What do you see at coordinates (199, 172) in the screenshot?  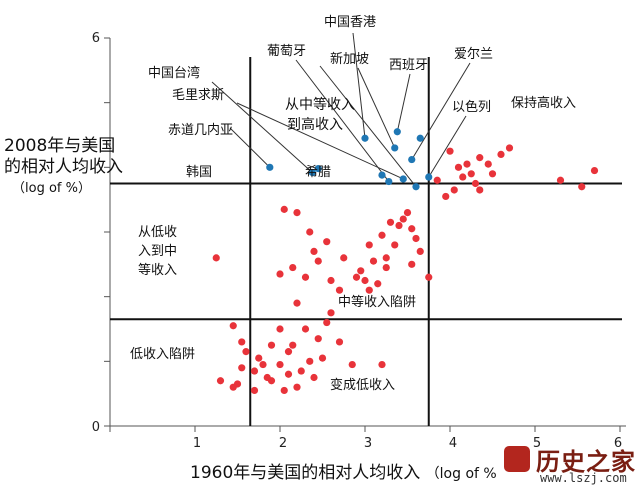 I see `economy-label-south-korea: 韩国` at bounding box center [199, 172].